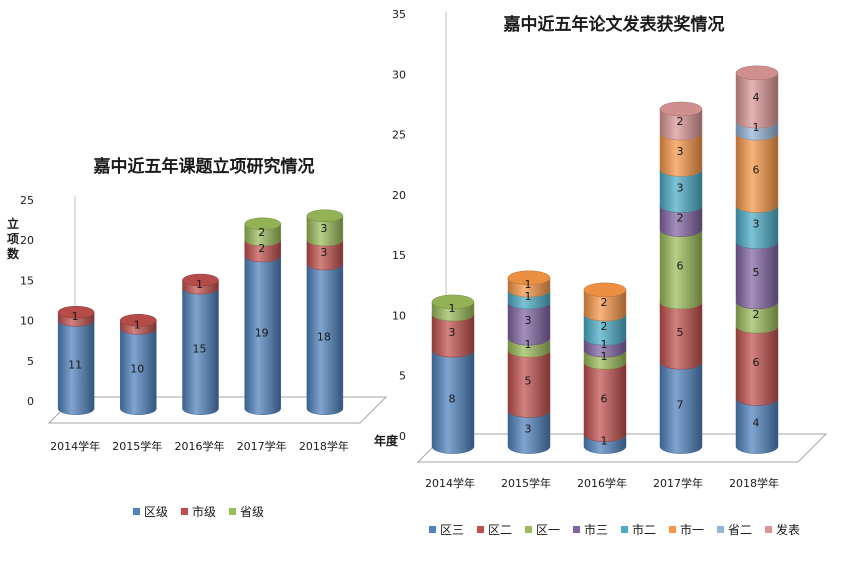  I want to click on legend-item: 区二, so click(494, 530).